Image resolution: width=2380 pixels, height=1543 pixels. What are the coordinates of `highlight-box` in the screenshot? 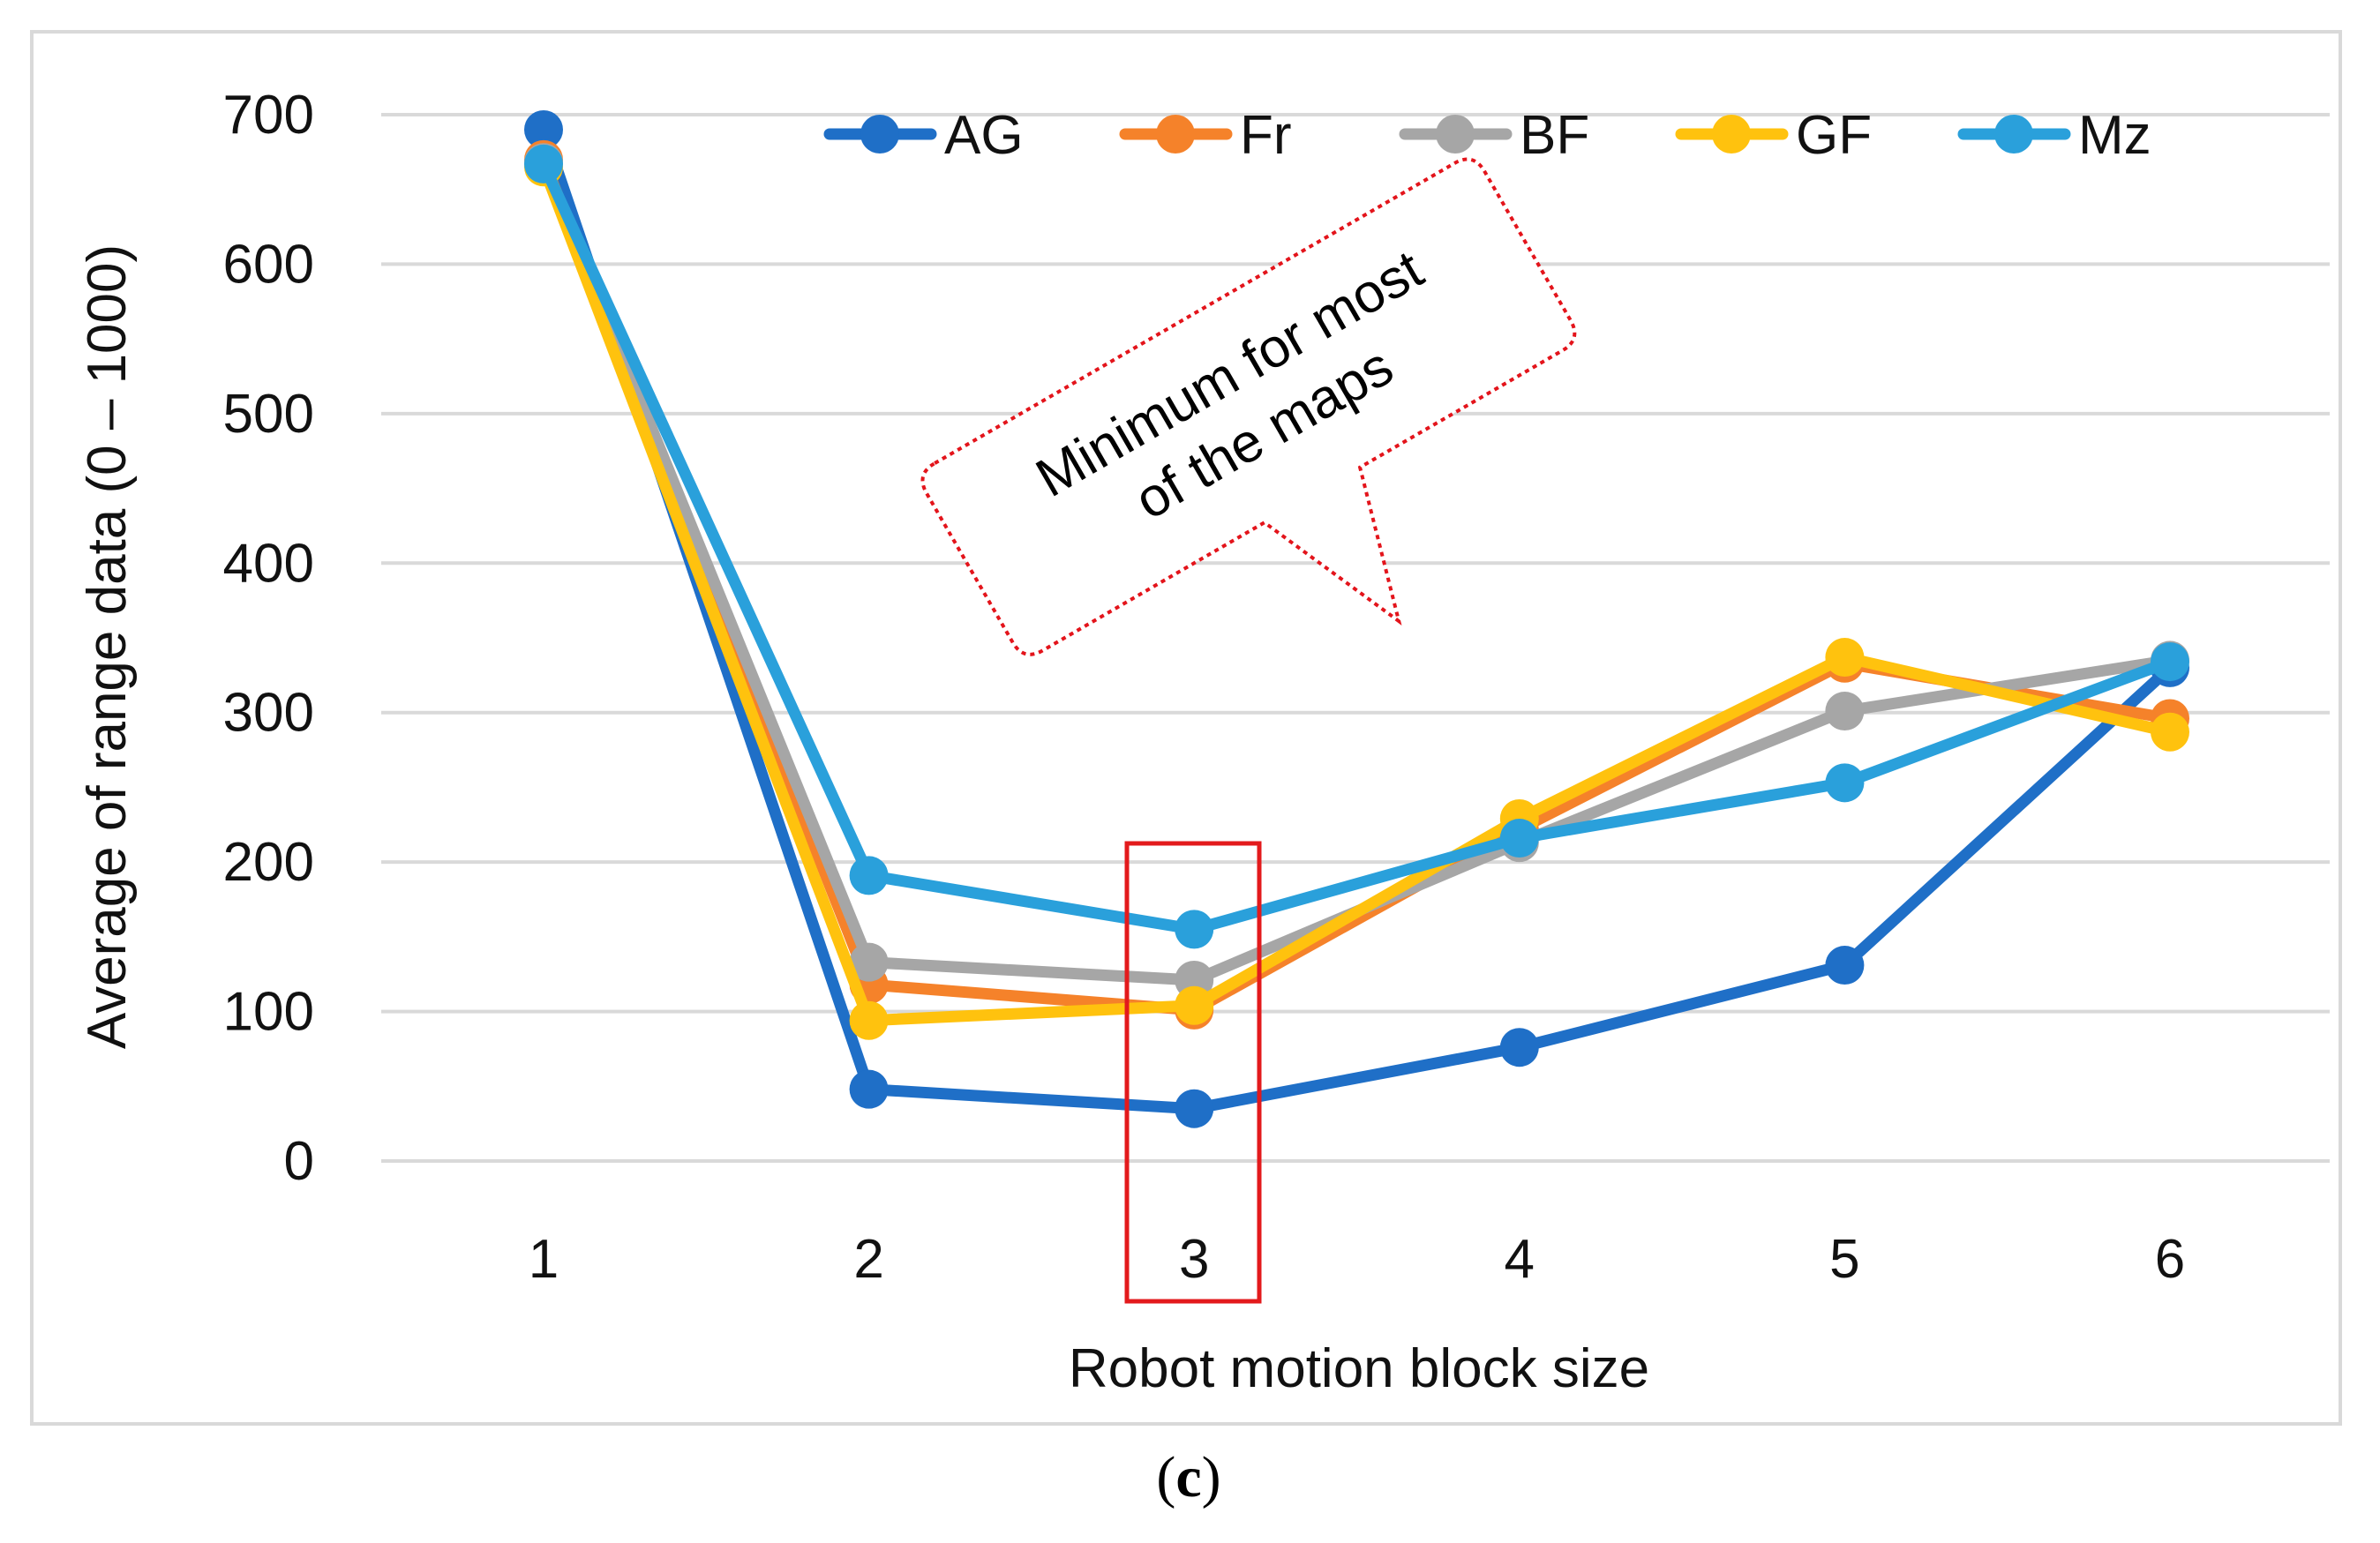 It's located at (1193, 1072).